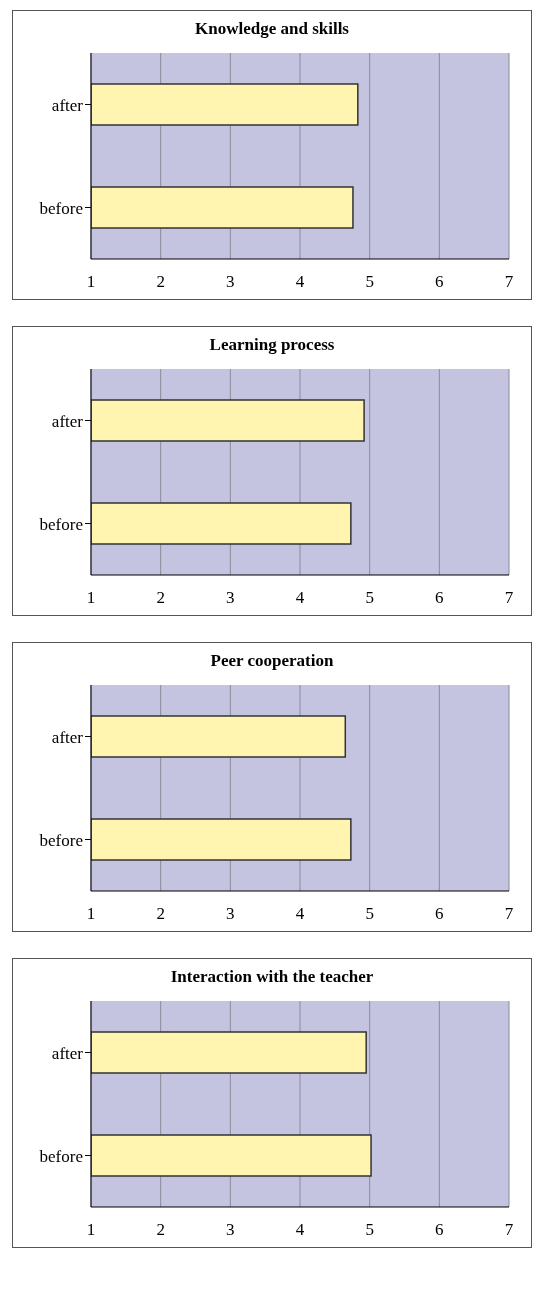 The height and width of the screenshot is (1293, 533). What do you see at coordinates (272, 345) in the screenshot?
I see `chart-title: Learning process` at bounding box center [272, 345].